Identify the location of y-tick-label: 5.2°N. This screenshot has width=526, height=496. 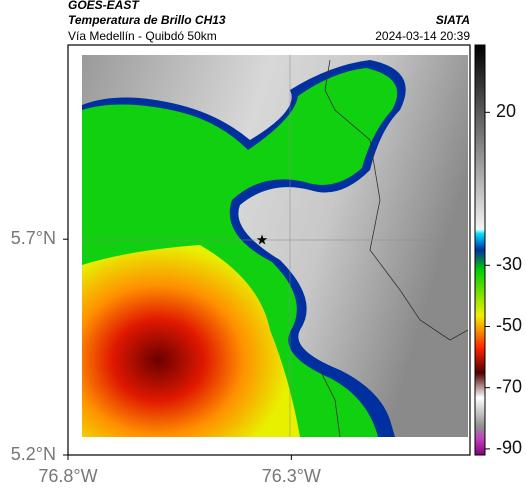
(33, 454).